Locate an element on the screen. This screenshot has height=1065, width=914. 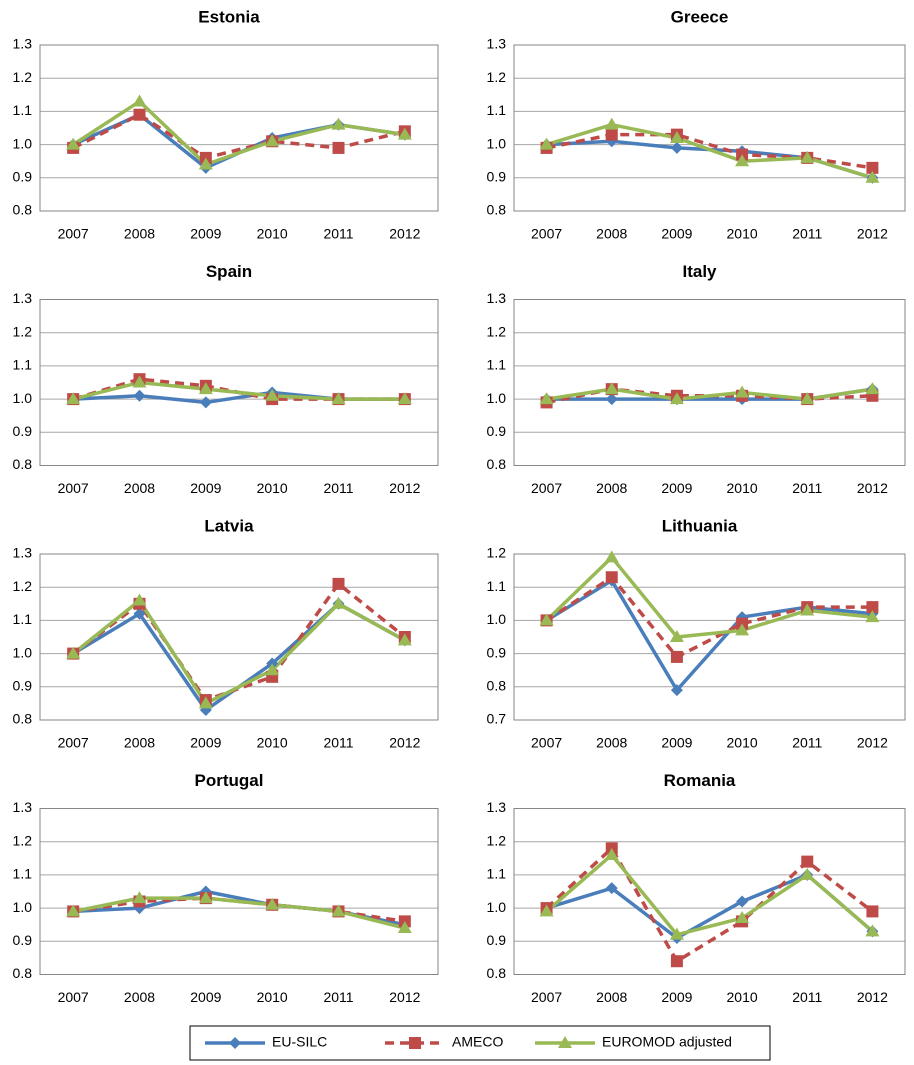
chart-title: Romania is located at coordinates (700, 780).